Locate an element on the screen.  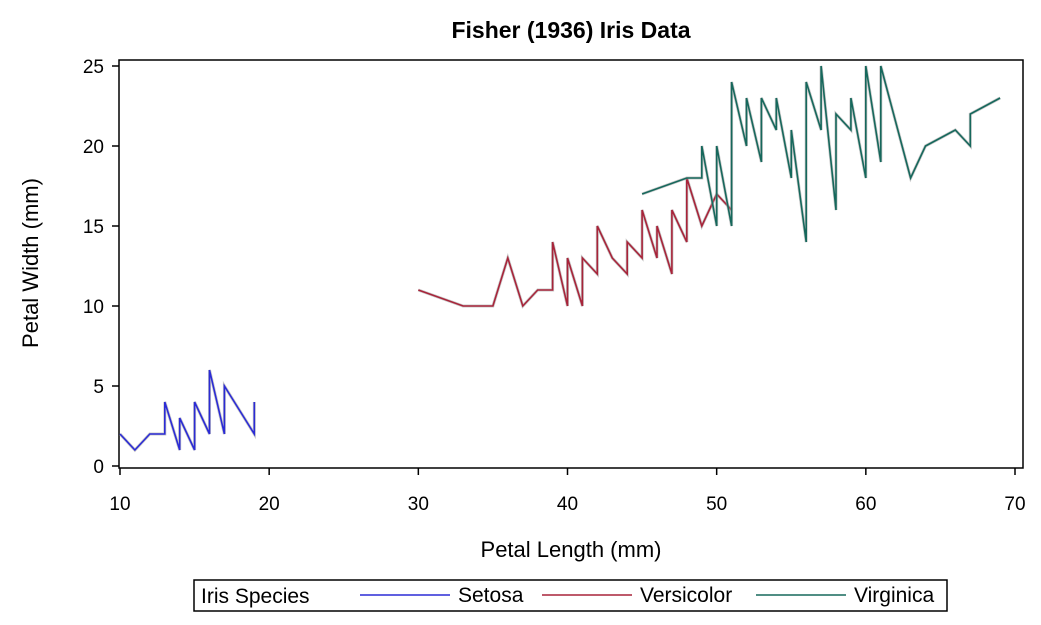
legend-label-versicolor: Versicolor is located at coordinates (686, 595).